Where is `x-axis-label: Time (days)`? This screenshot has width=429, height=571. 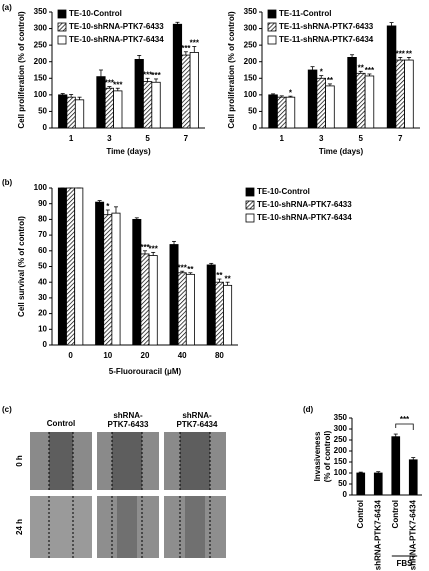 x-axis-label: Time (days) is located at coordinates (341, 151).